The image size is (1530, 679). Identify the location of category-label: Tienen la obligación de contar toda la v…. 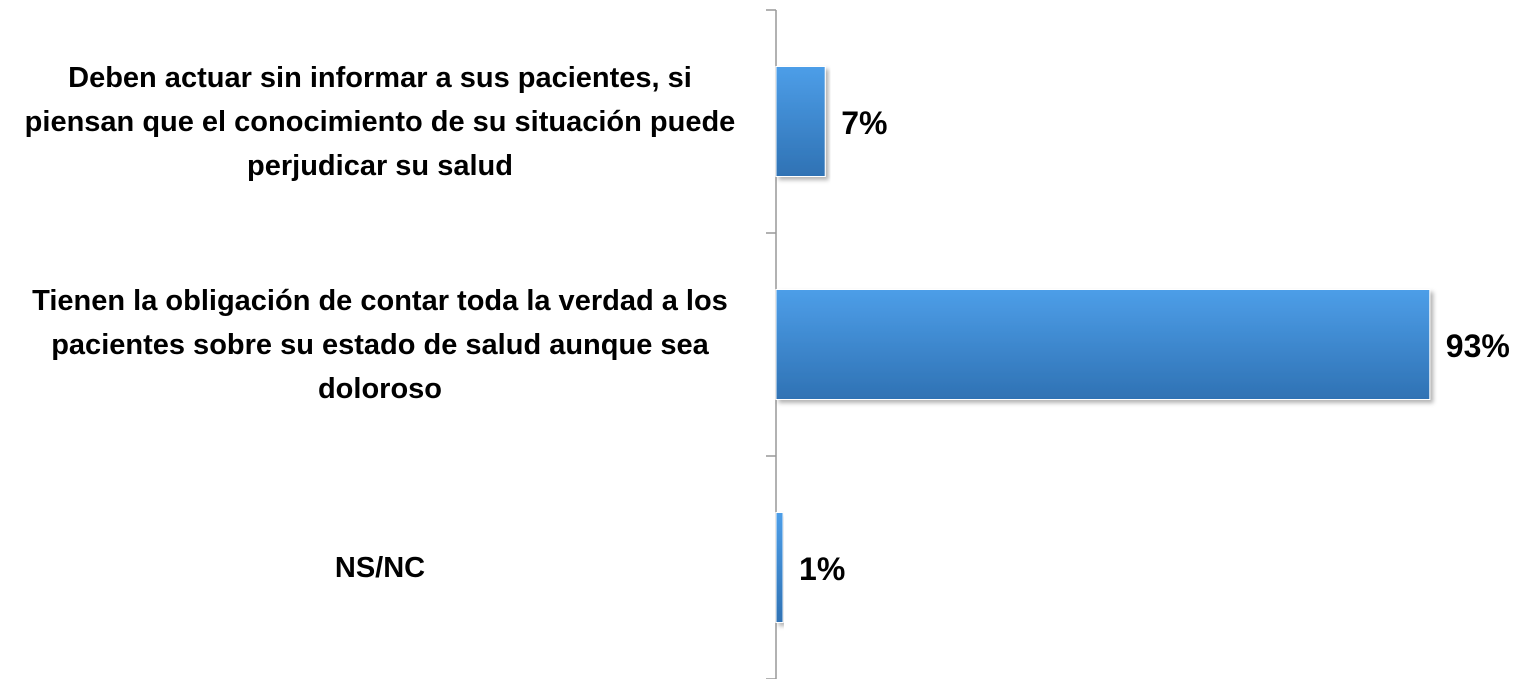
(380, 344).